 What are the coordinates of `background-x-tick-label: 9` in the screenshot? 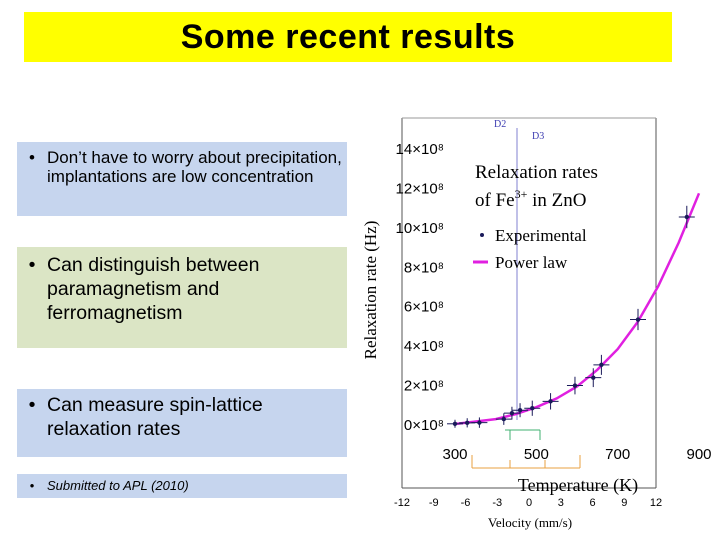 It's located at (624, 503).